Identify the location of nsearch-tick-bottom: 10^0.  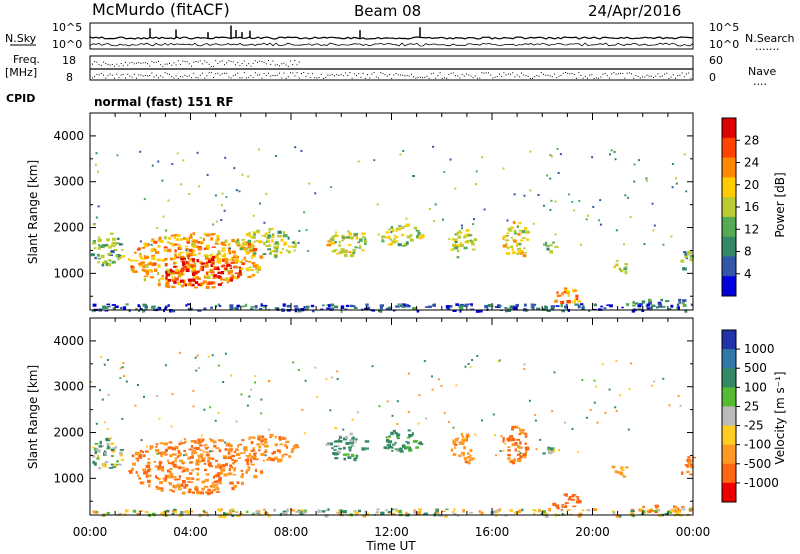
(724, 44).